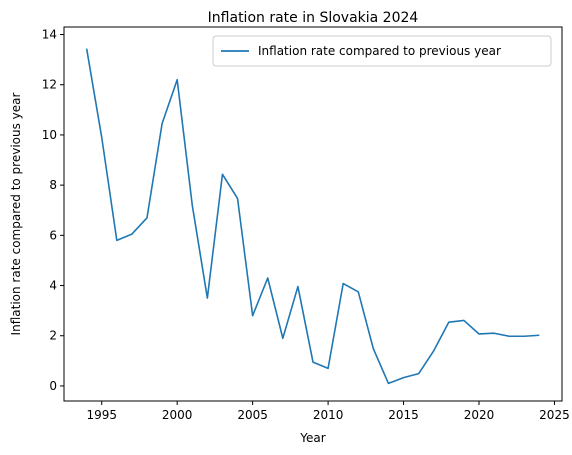 Image resolution: width=572 pixels, height=455 pixels. Describe the element at coordinates (53, 336) in the screenshot. I see `y-tick-label: 2` at that location.